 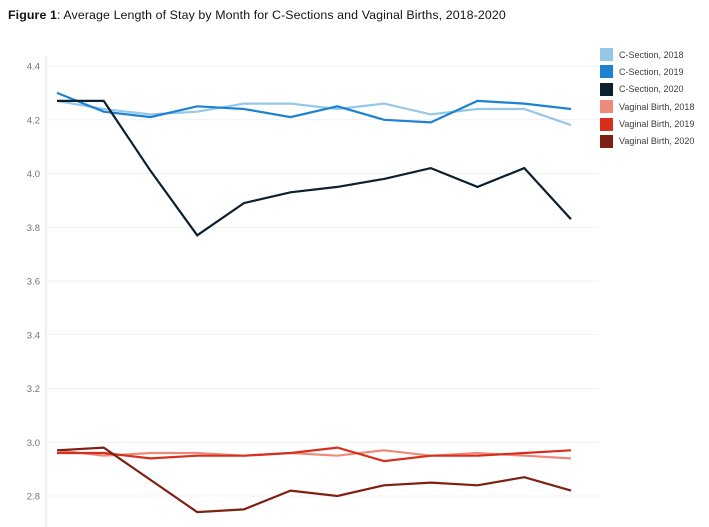 I want to click on legend-item: Vaginal Birth, 2018, so click(x=647, y=107).